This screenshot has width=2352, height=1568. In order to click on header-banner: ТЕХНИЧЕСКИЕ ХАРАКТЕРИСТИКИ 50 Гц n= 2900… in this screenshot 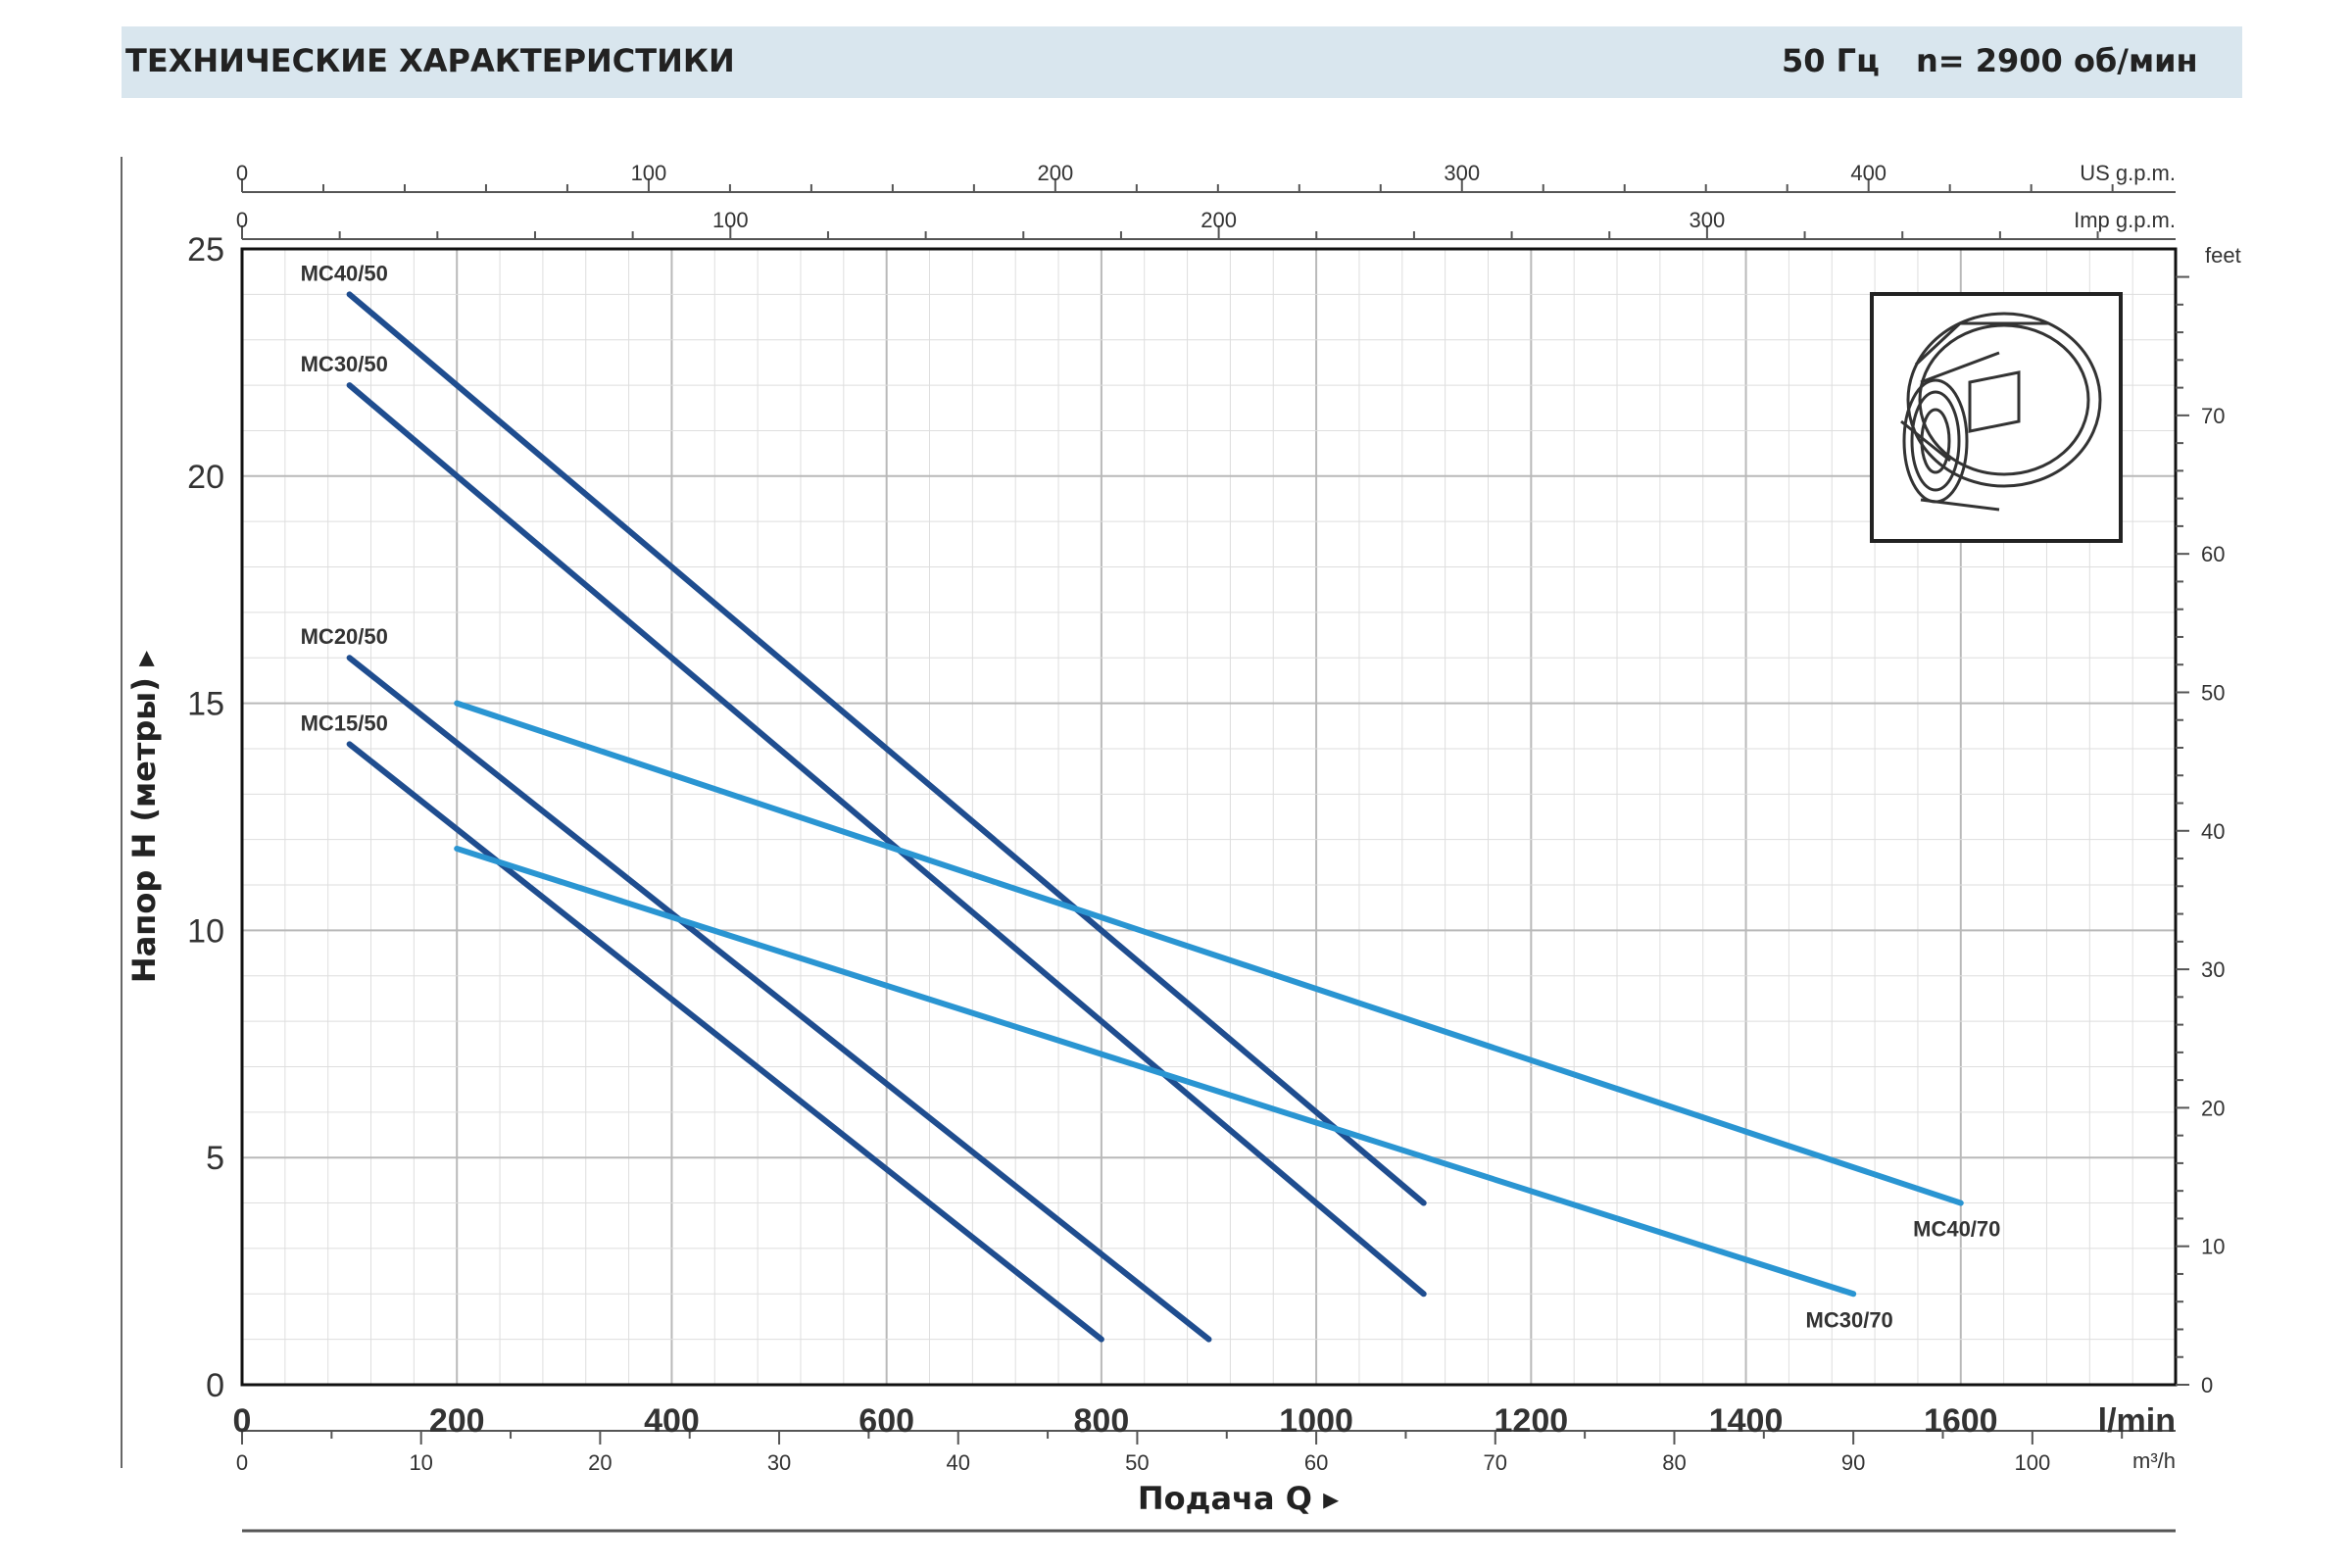, I will do `click(1182, 62)`.